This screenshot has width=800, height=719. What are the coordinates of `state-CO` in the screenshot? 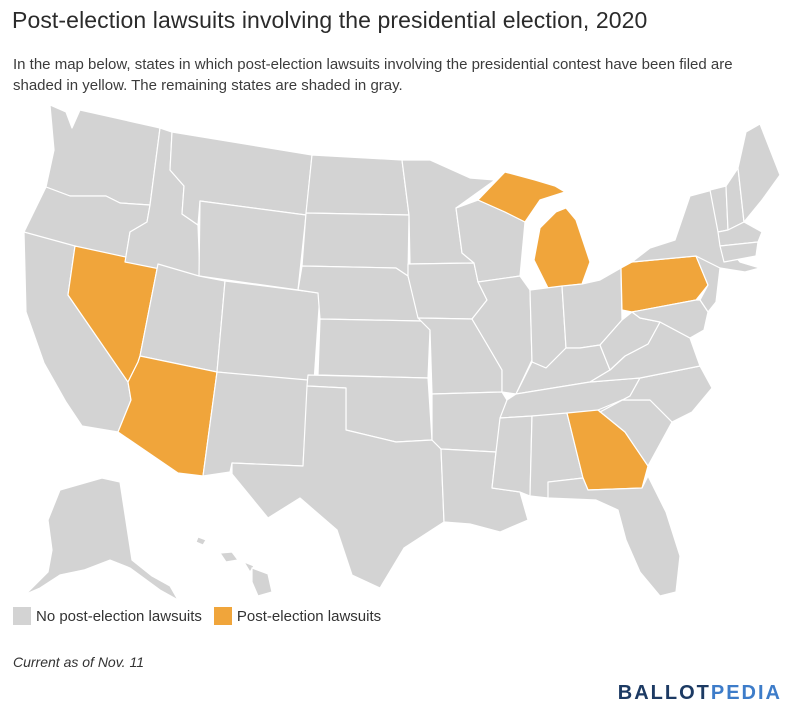 It's located at (268, 331).